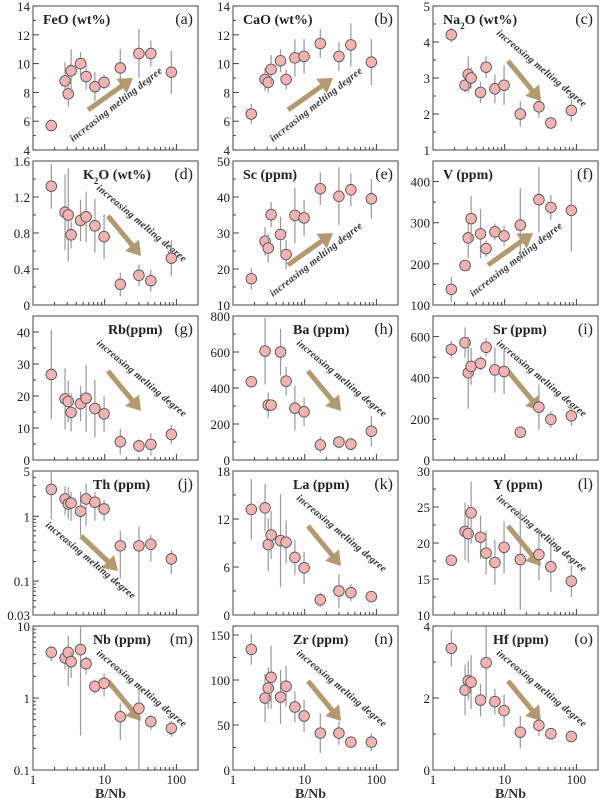 This screenshot has height=798, width=600. What do you see at coordinates (183, 174) in the screenshot?
I see `panel-tag: (d)` at bounding box center [183, 174].